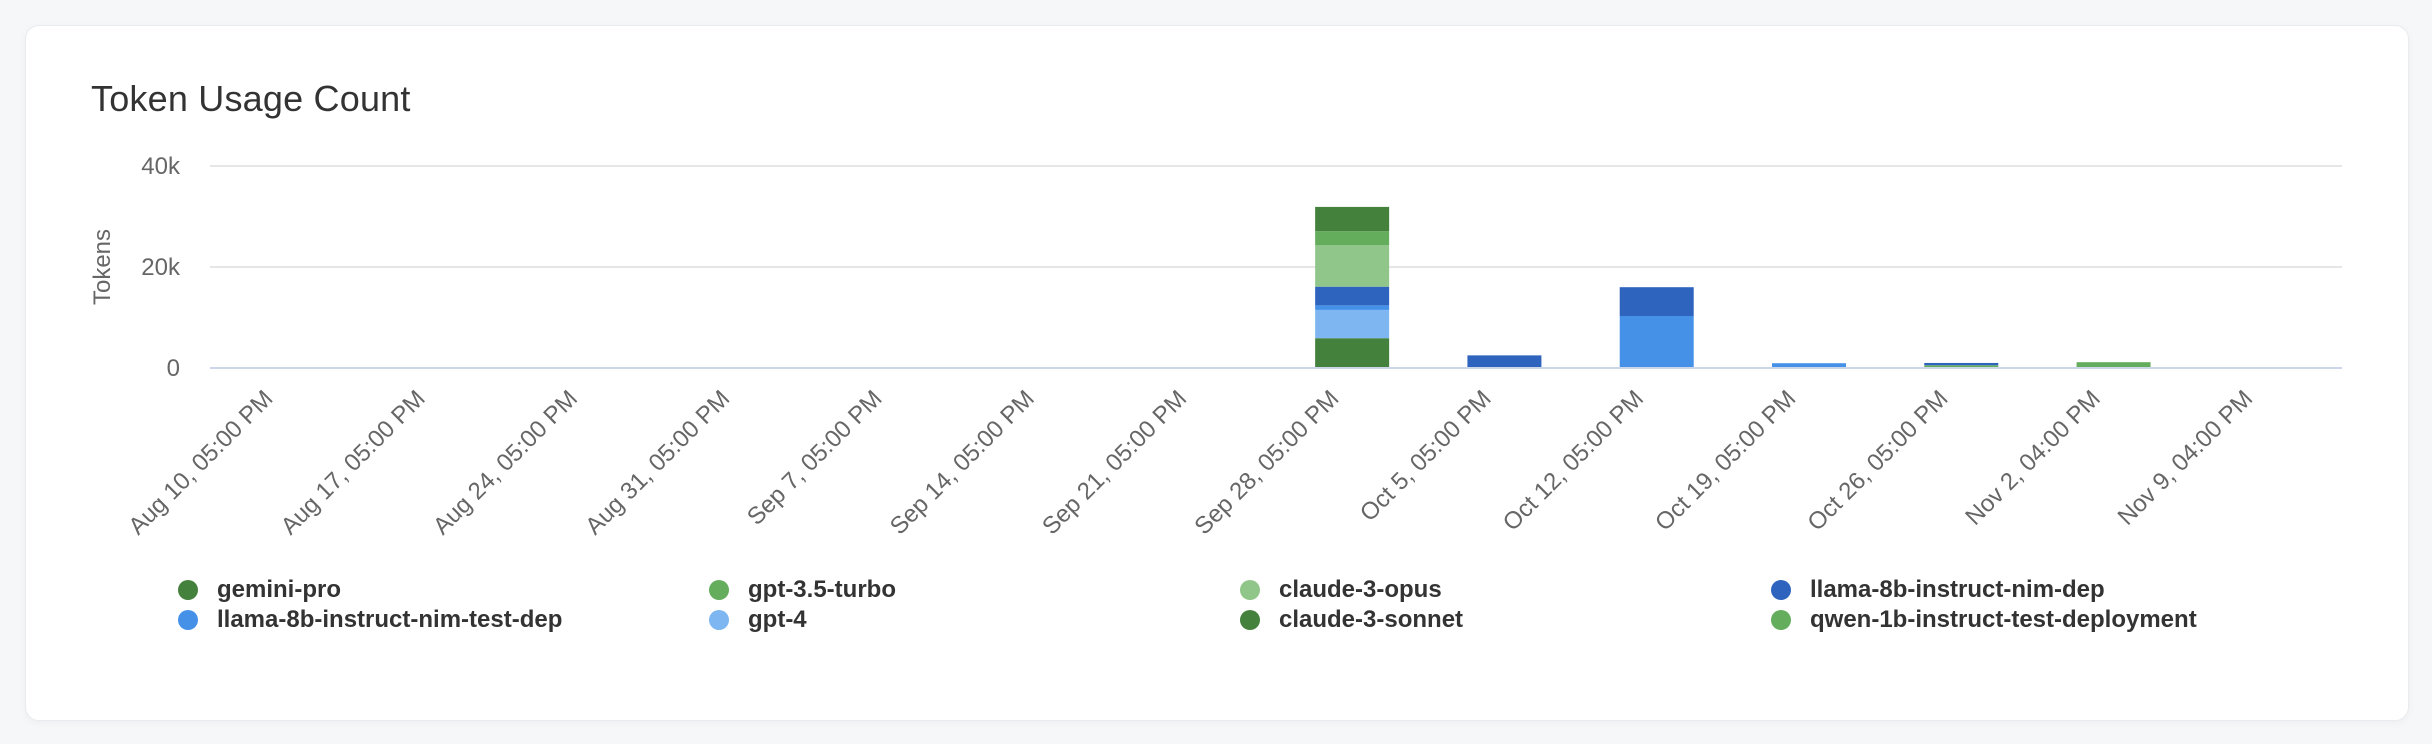 Image resolution: width=2432 pixels, height=744 pixels. What do you see at coordinates (102, 267) in the screenshot?
I see `y-axis-title: Tokens` at bounding box center [102, 267].